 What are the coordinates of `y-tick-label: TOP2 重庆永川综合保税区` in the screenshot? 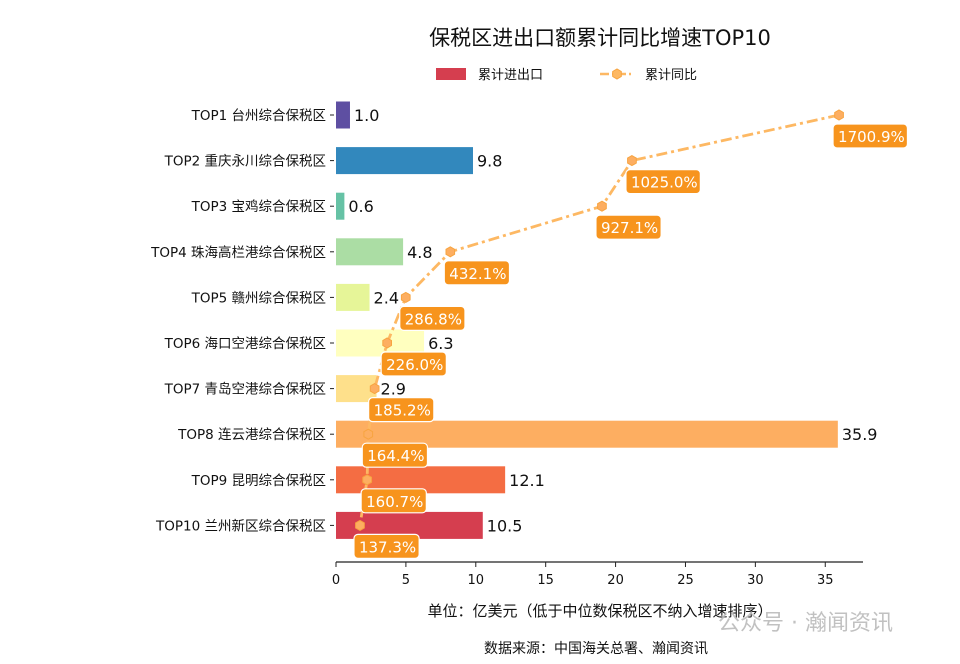 It's located at (245, 162).